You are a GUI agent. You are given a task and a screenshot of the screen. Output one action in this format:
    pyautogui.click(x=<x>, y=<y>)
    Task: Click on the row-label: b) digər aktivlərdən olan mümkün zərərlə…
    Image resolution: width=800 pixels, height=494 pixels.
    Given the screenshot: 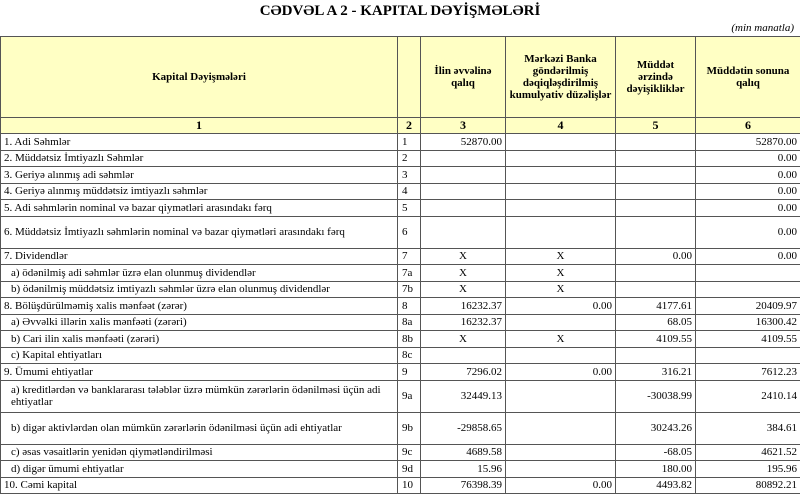 What is the action you would take?
    pyautogui.click(x=199, y=428)
    